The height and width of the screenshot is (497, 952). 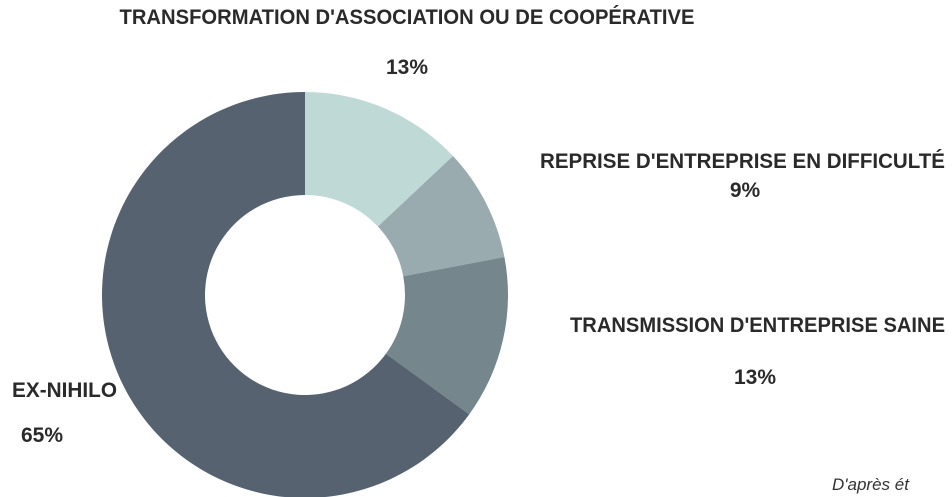 What do you see at coordinates (42, 435) in the screenshot?
I see `slice-value: 65%` at bounding box center [42, 435].